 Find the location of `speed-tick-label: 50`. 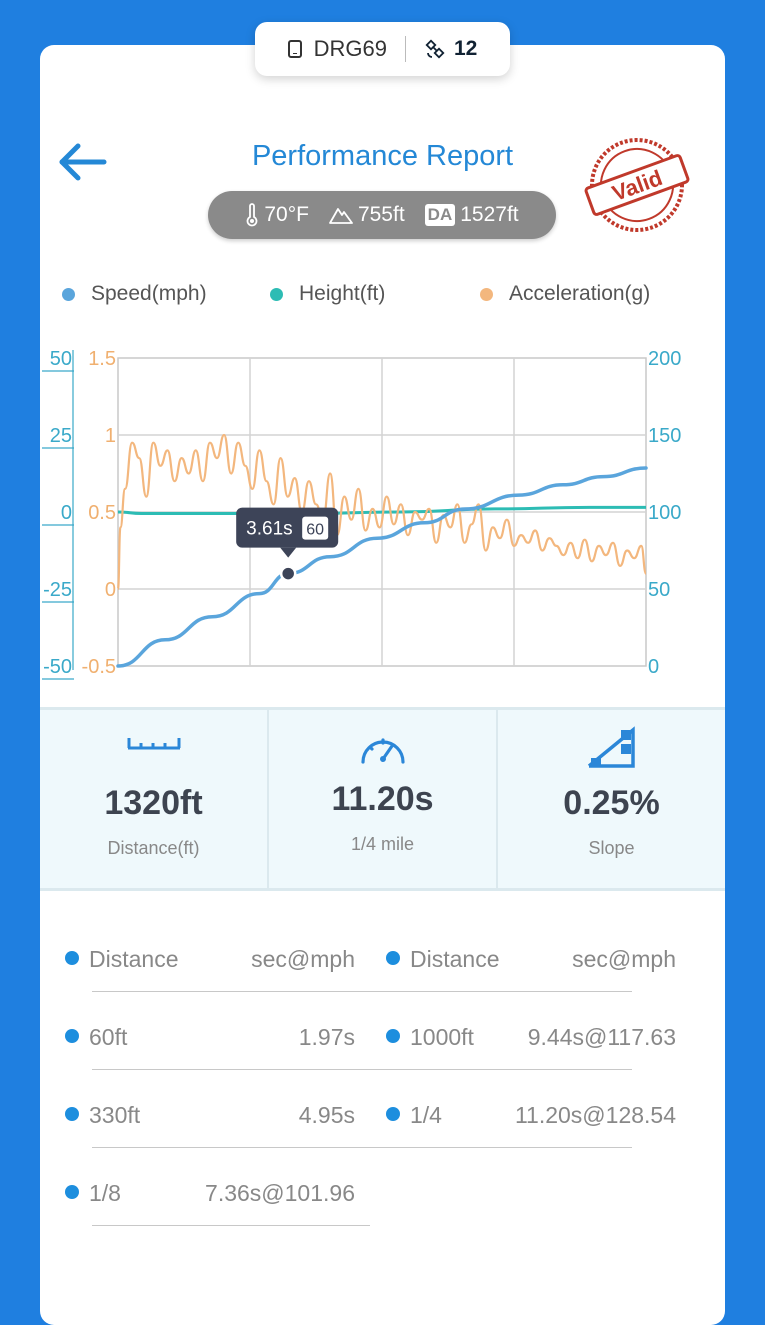

speed-tick-label: 50 is located at coordinates (659, 590).